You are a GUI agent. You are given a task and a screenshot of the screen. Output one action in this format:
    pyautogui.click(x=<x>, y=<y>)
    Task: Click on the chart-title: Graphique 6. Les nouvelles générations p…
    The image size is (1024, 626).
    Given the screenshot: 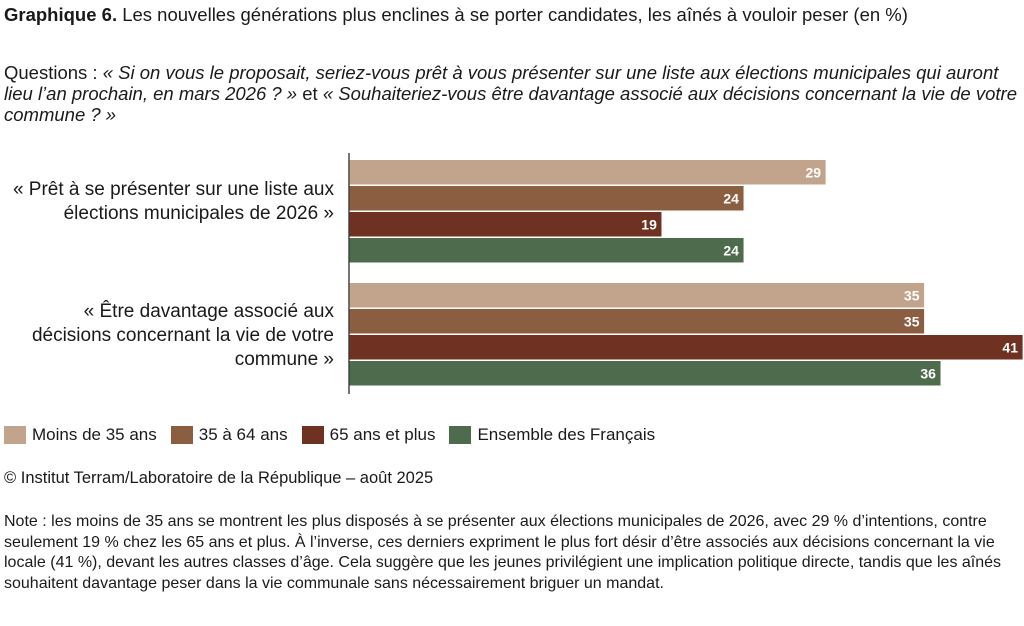 What is the action you would take?
    pyautogui.click(x=509, y=15)
    